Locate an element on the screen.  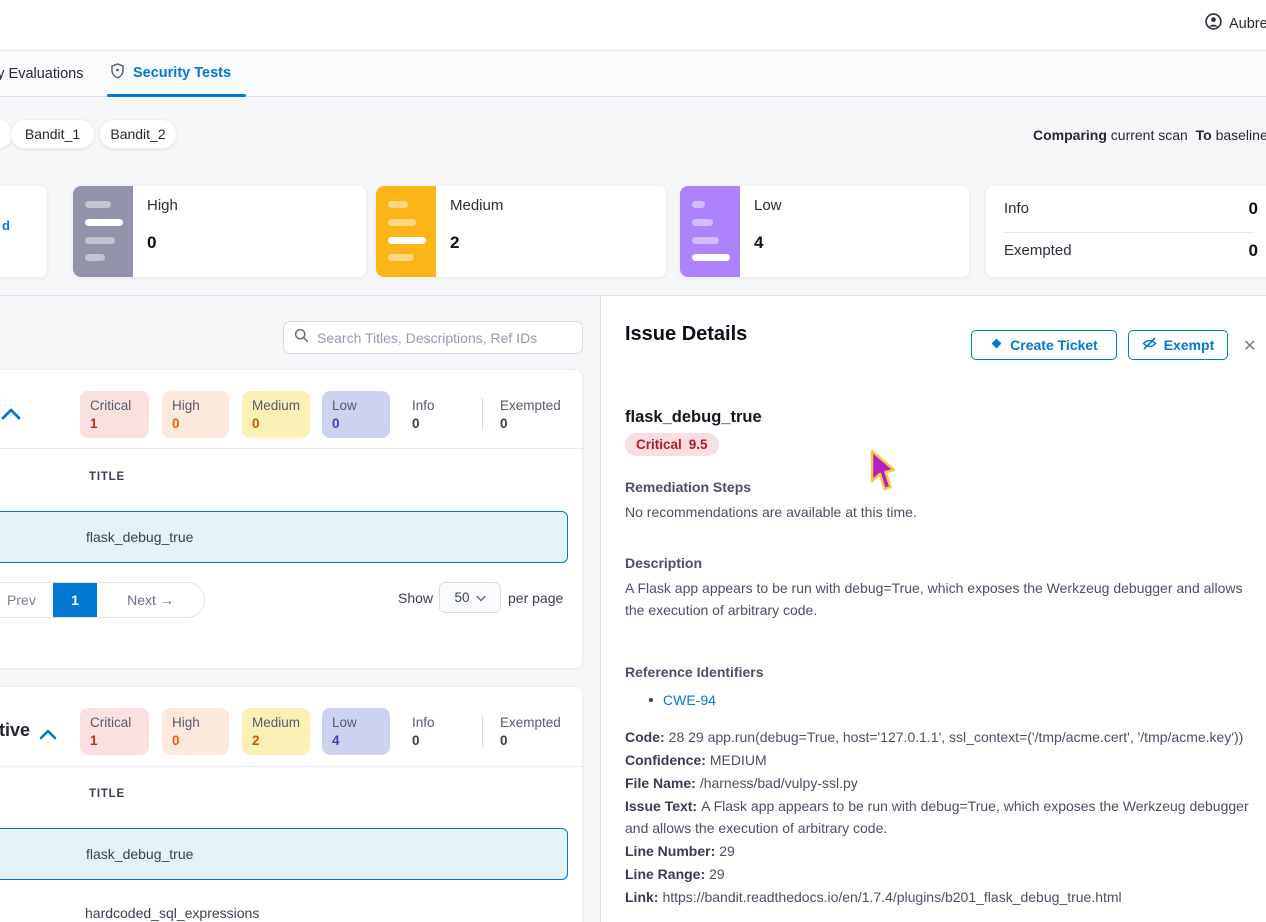
pill-low-value: 4 is located at coordinates (336, 740).